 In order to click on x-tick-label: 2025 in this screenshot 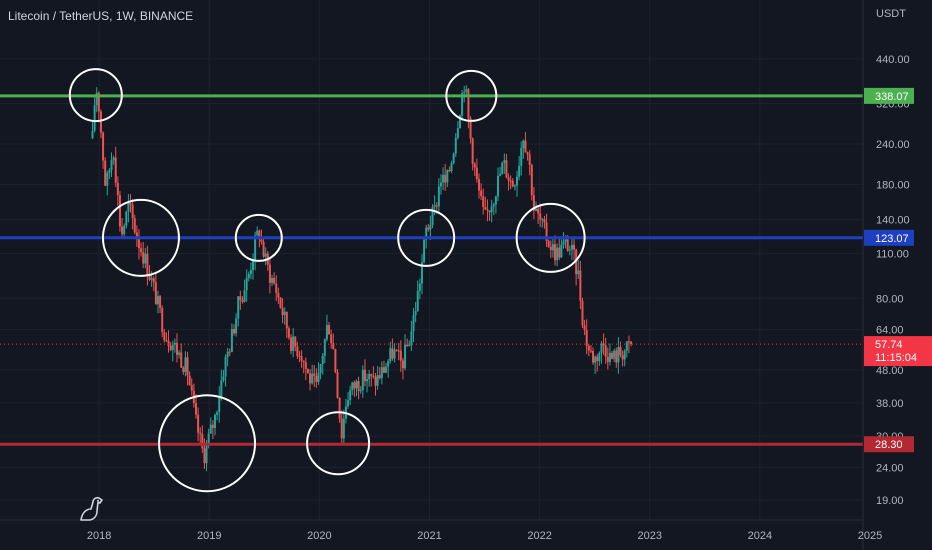, I will do `click(870, 536)`.